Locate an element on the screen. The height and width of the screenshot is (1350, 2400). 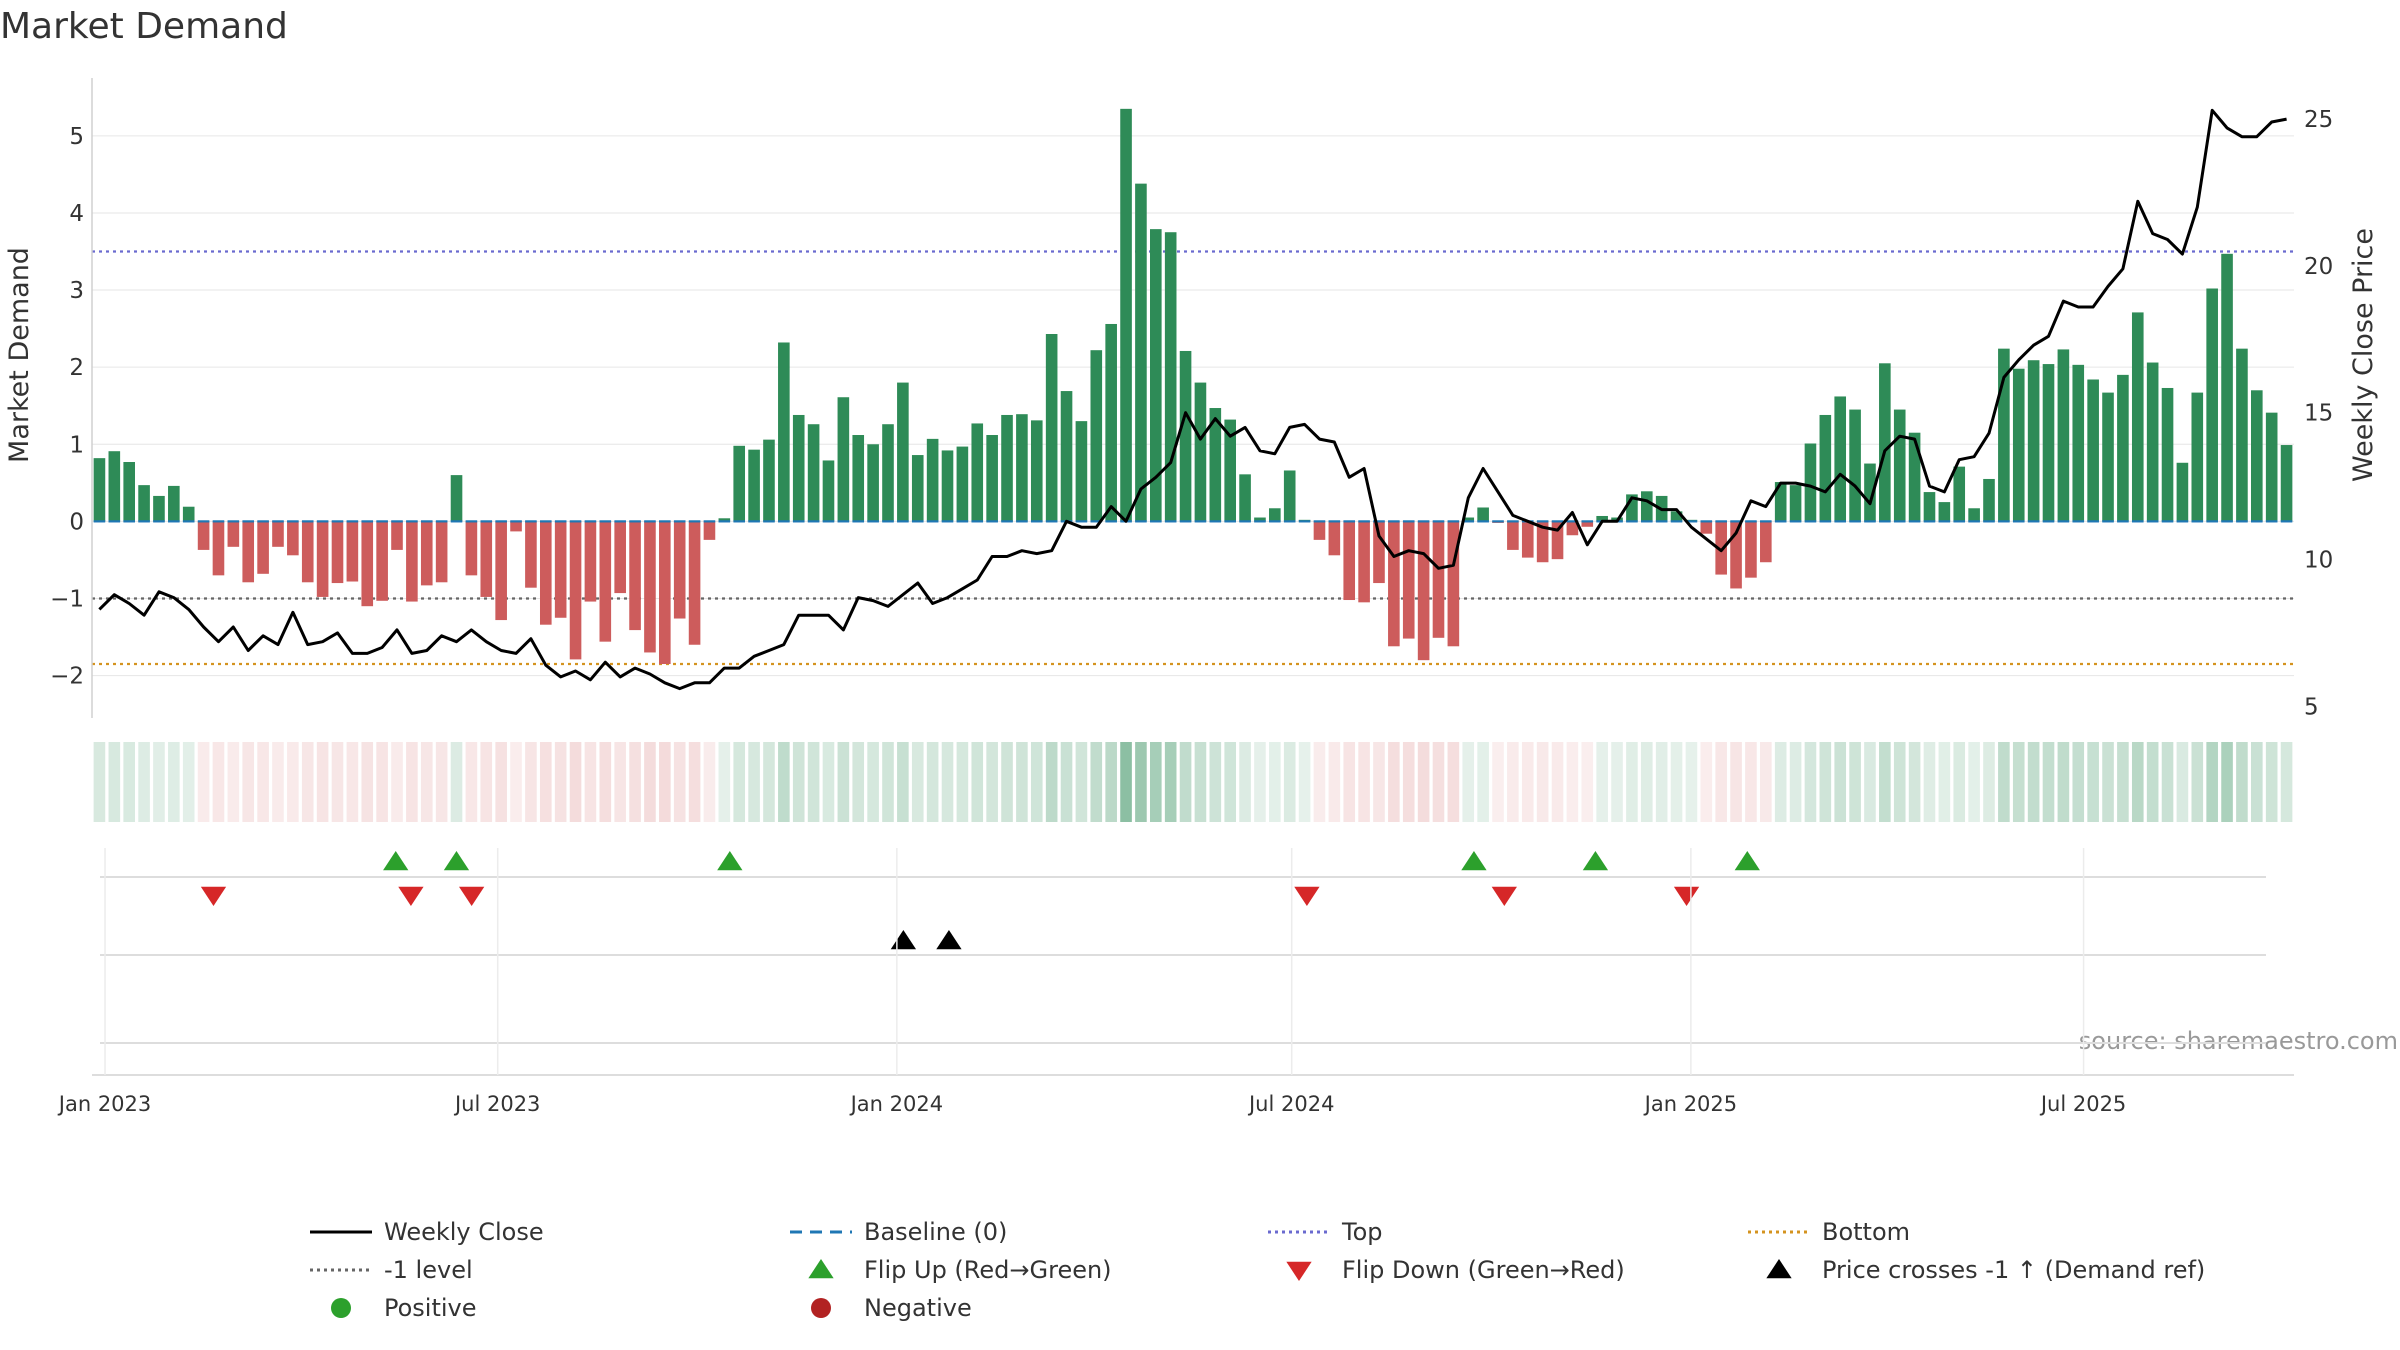
legend-label: Flip Up (Red→Green) is located at coordinates (988, 1270).